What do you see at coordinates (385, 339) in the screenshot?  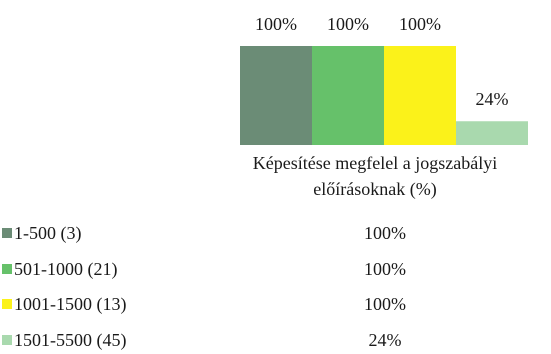 I see `table-value-4: 24%` at bounding box center [385, 339].